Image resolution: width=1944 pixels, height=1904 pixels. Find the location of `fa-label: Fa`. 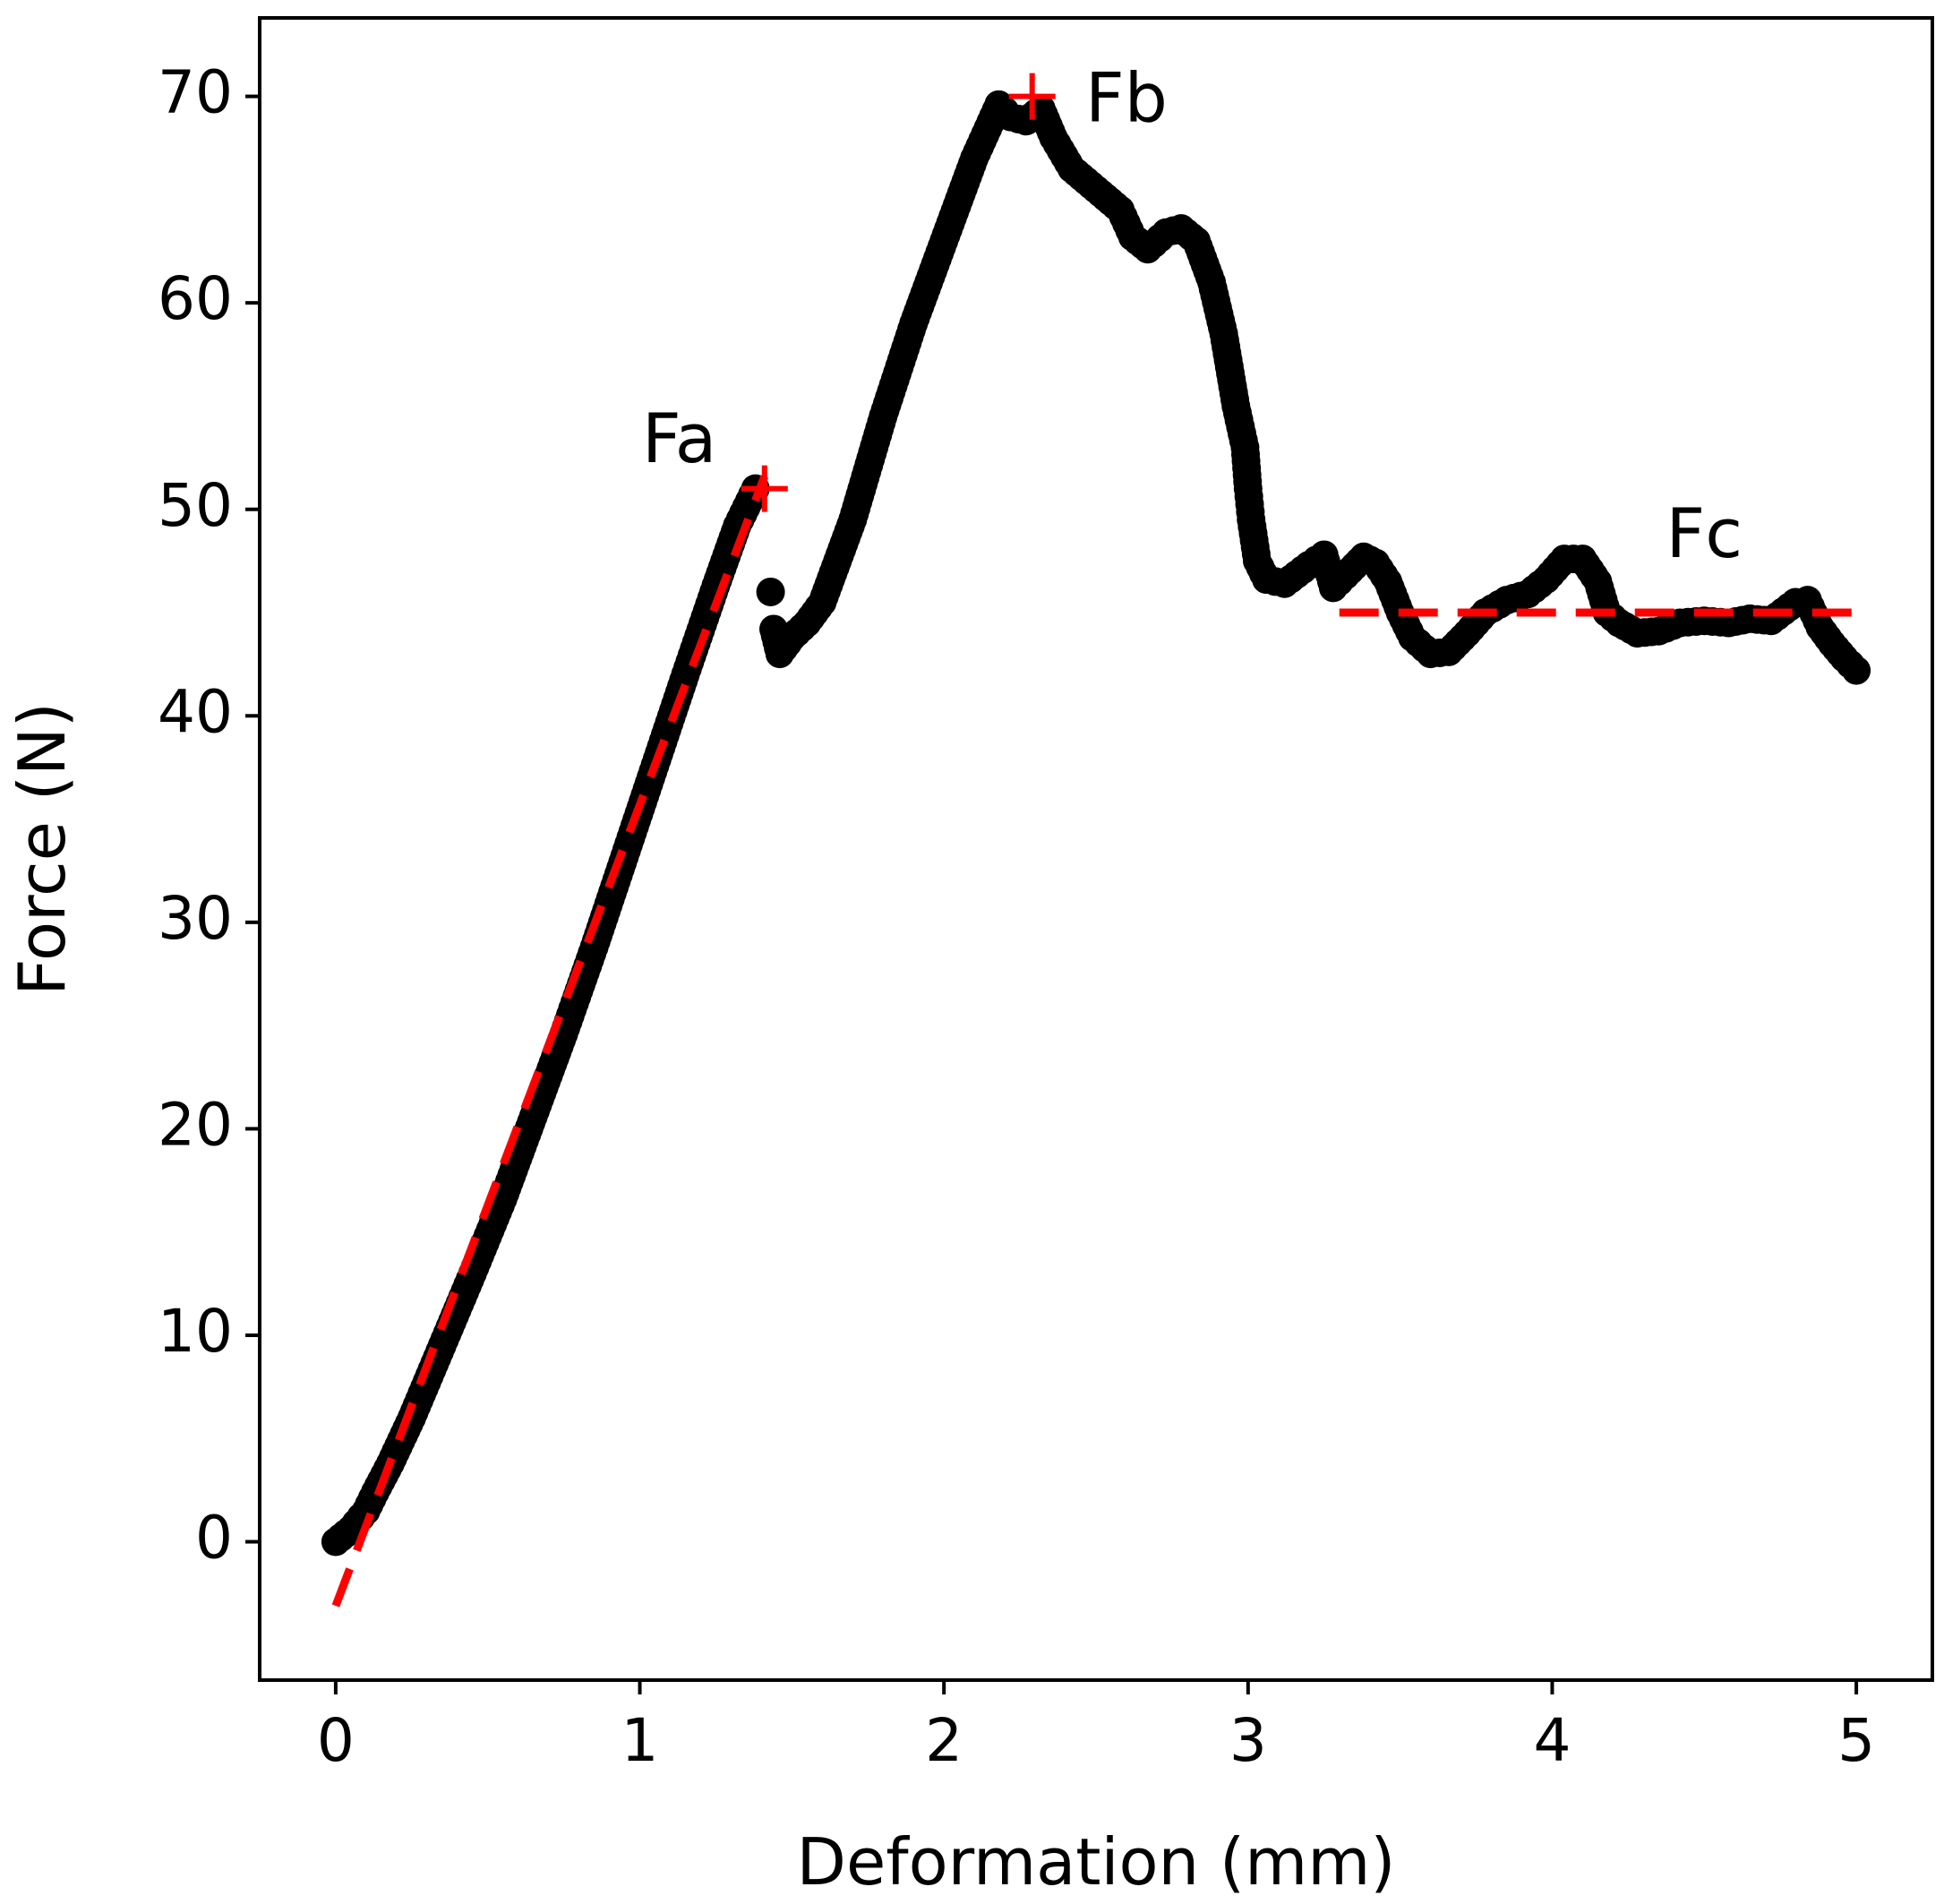

fa-label: Fa is located at coordinates (679, 439).